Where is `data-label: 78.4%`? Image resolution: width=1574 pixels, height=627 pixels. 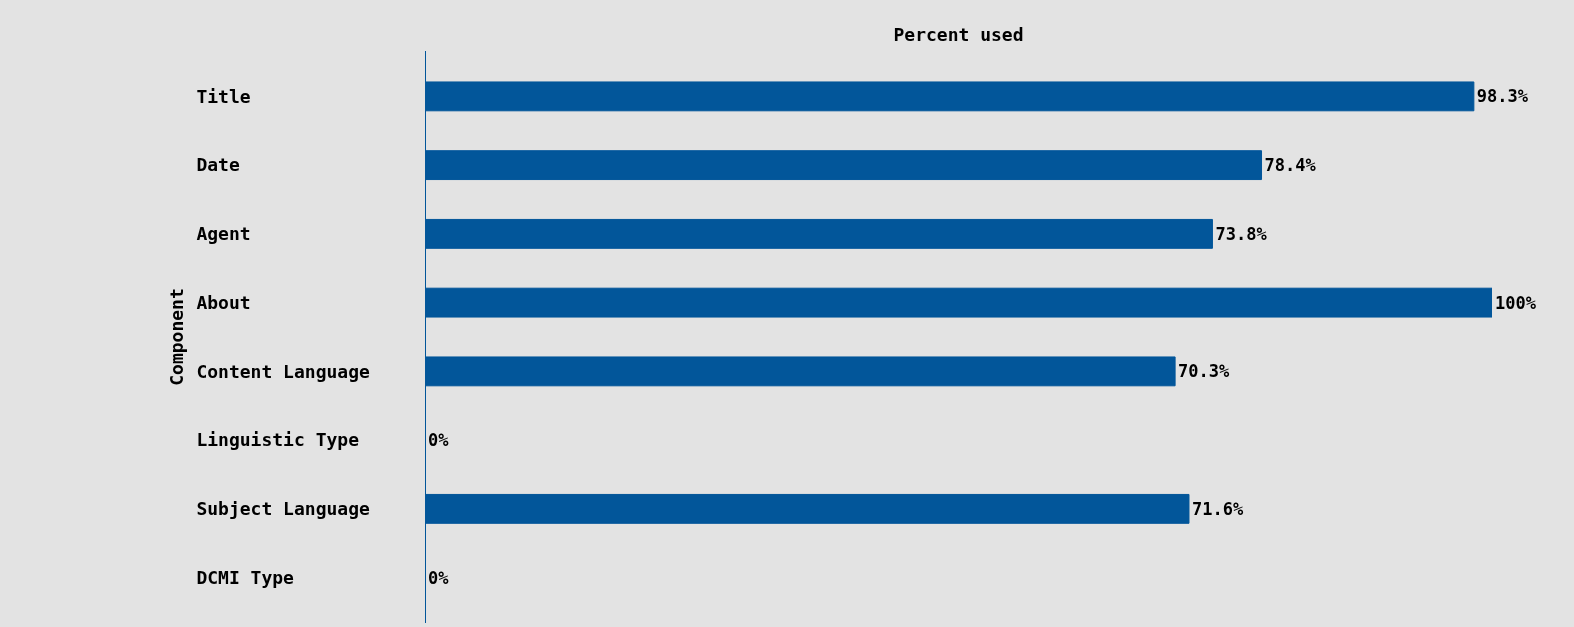
data-label: 78.4% is located at coordinates (1290, 165).